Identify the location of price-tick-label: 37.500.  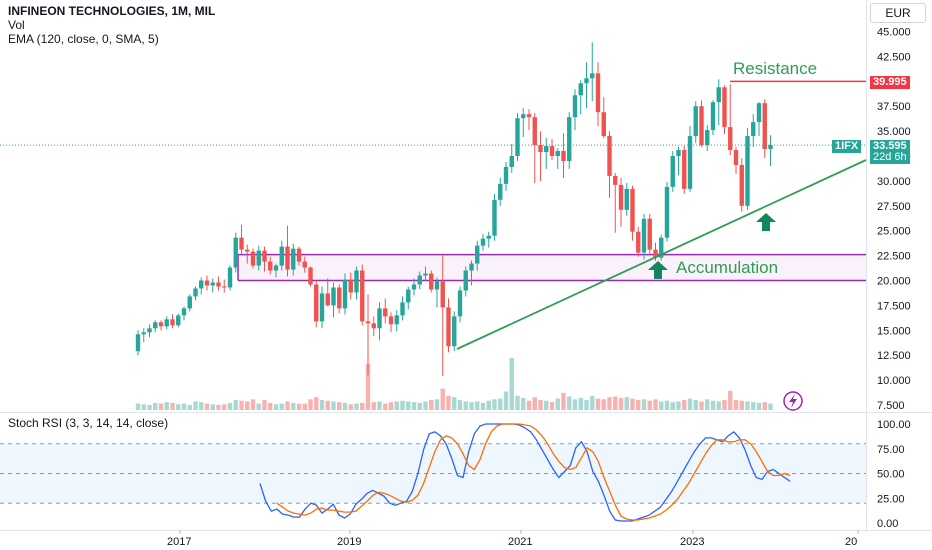
(894, 107).